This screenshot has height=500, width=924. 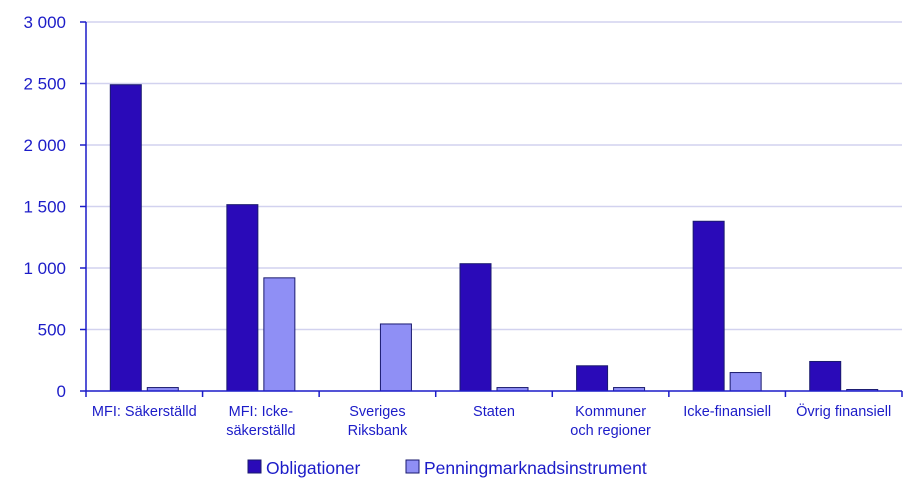 I want to click on legend: Obligationer Penningmarknadsinstrument, so click(x=447, y=468).